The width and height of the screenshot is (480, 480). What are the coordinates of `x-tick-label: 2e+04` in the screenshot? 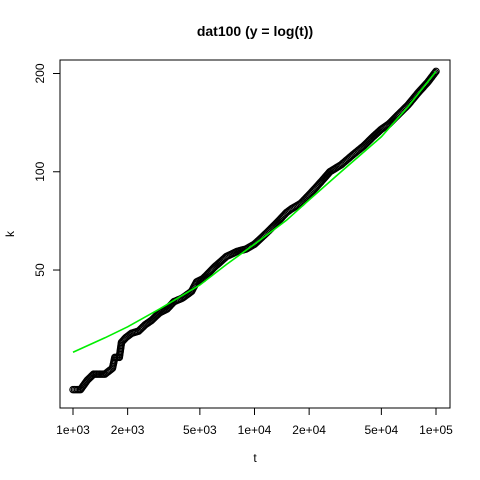 It's located at (309, 430).